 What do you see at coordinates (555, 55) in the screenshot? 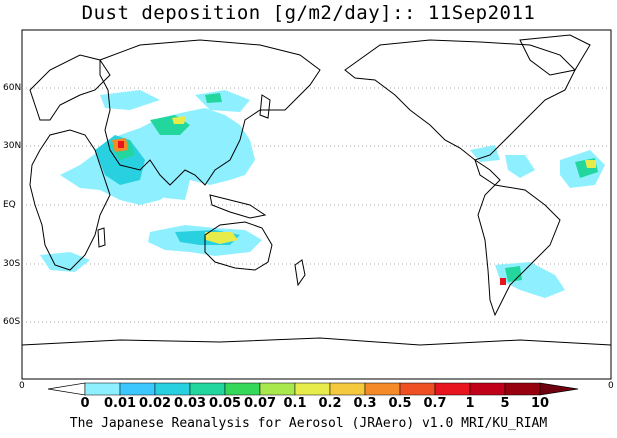
I see `coast-greenland` at bounding box center [555, 55].